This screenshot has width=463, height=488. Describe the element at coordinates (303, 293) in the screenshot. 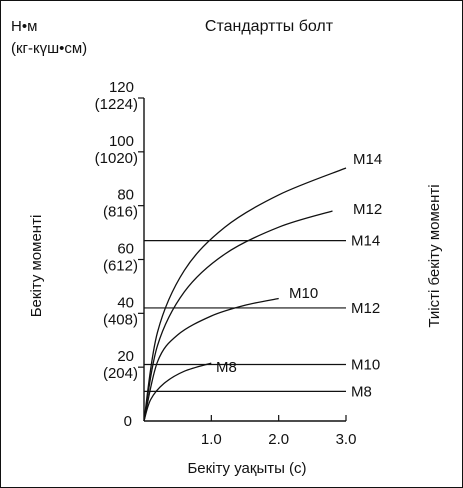

I see `curve-label-m10: M10` at that location.